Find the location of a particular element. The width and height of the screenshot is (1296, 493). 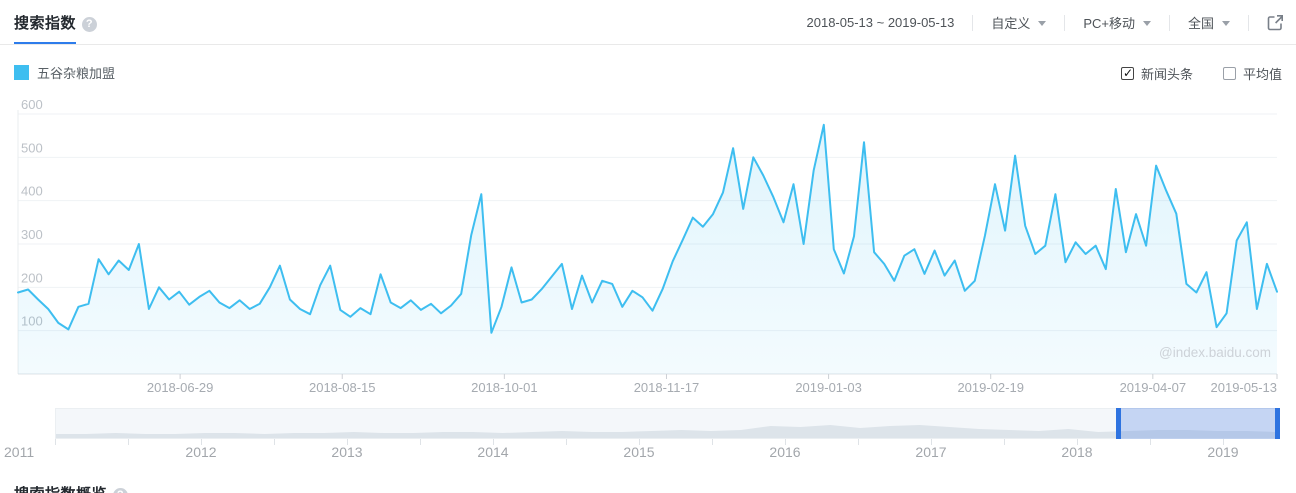

x-axis-label-2018-11-17: 2018-11-17 is located at coordinates (667, 387).